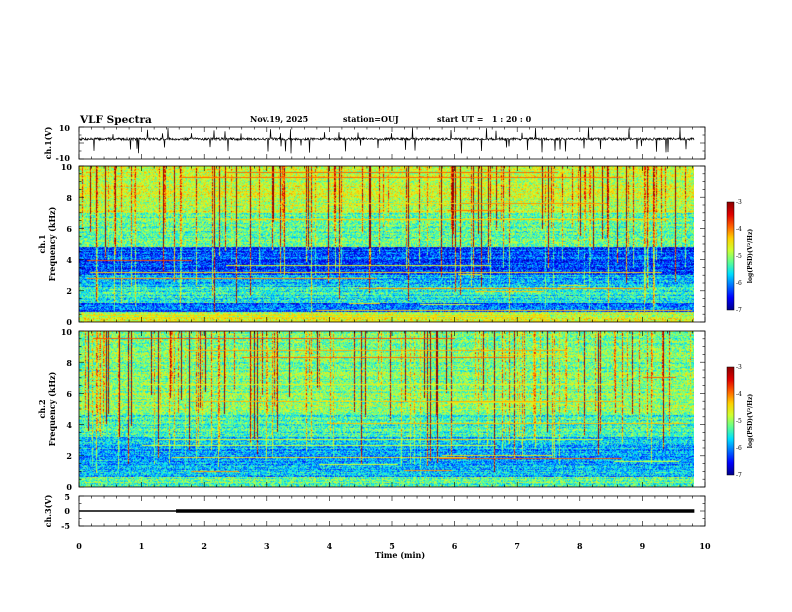  I want to click on ch2-colorbar: -3 -4 -5 -6 -7 log(PSD)(V²/Hz), so click(740, 421).